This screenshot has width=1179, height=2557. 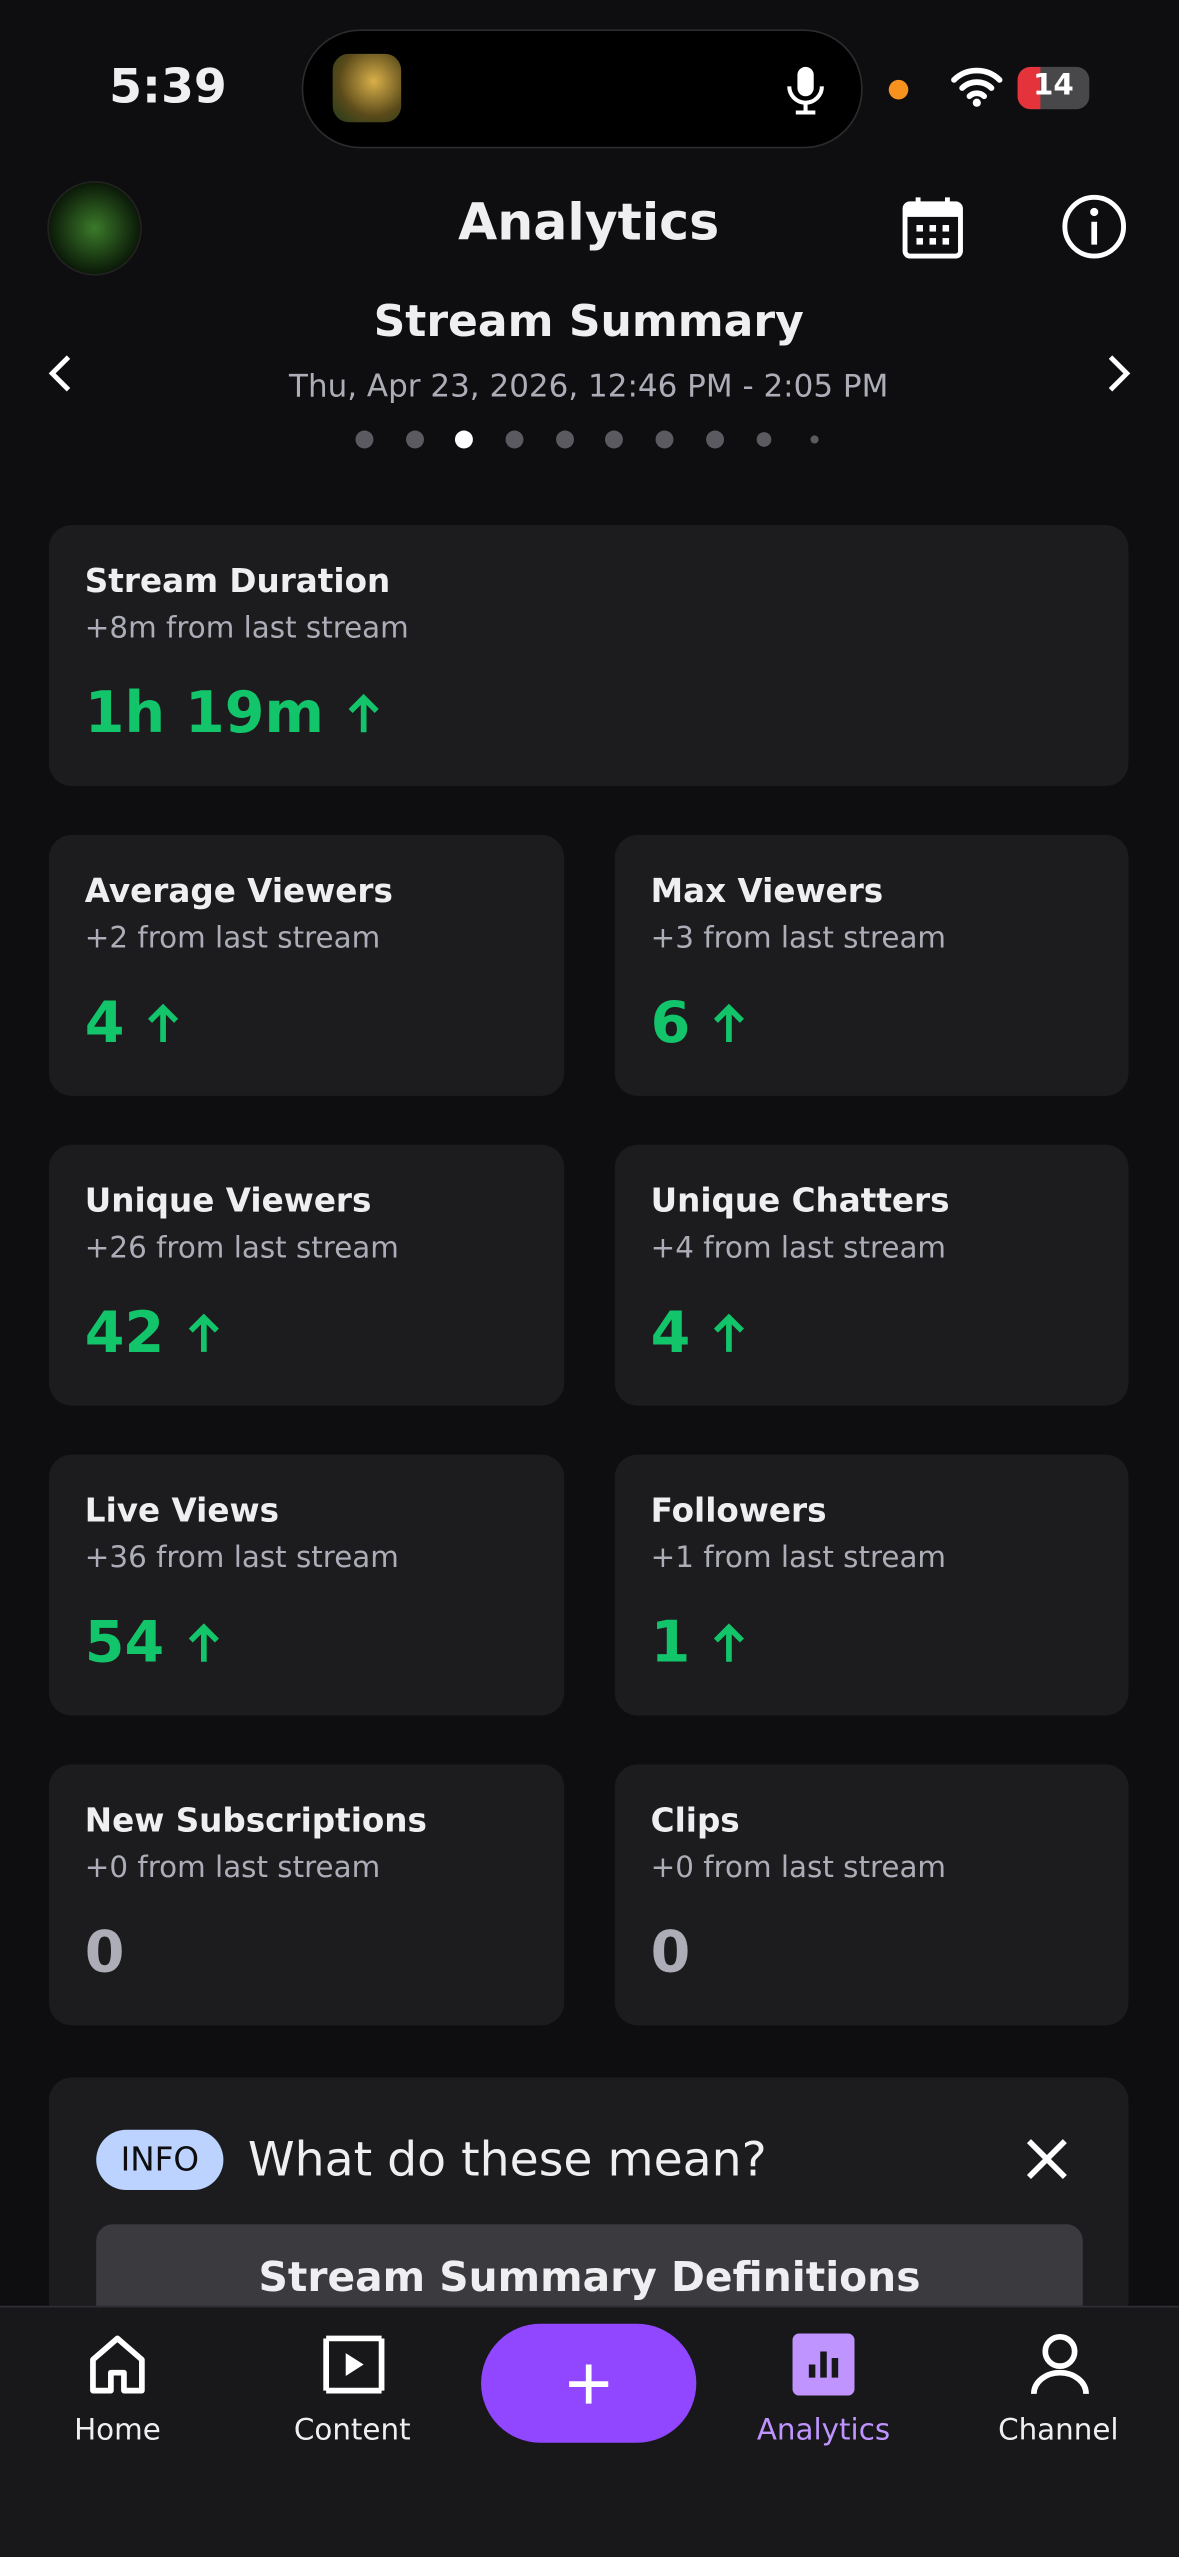 What do you see at coordinates (1029, 88) in the screenshot?
I see `battery-level` at bounding box center [1029, 88].